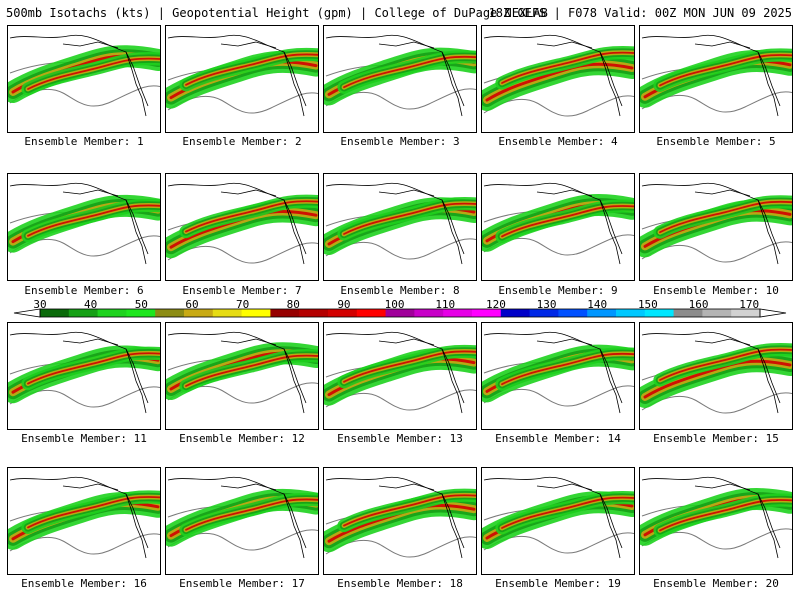 The width and height of the screenshot is (800, 600). Describe the element at coordinates (698, 304) in the screenshot. I see `colorbar-tick-label: 160` at that location.